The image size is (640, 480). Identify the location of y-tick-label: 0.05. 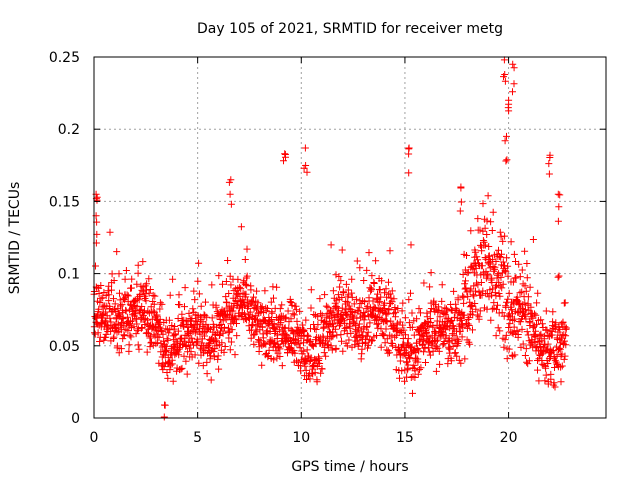
(64, 347).